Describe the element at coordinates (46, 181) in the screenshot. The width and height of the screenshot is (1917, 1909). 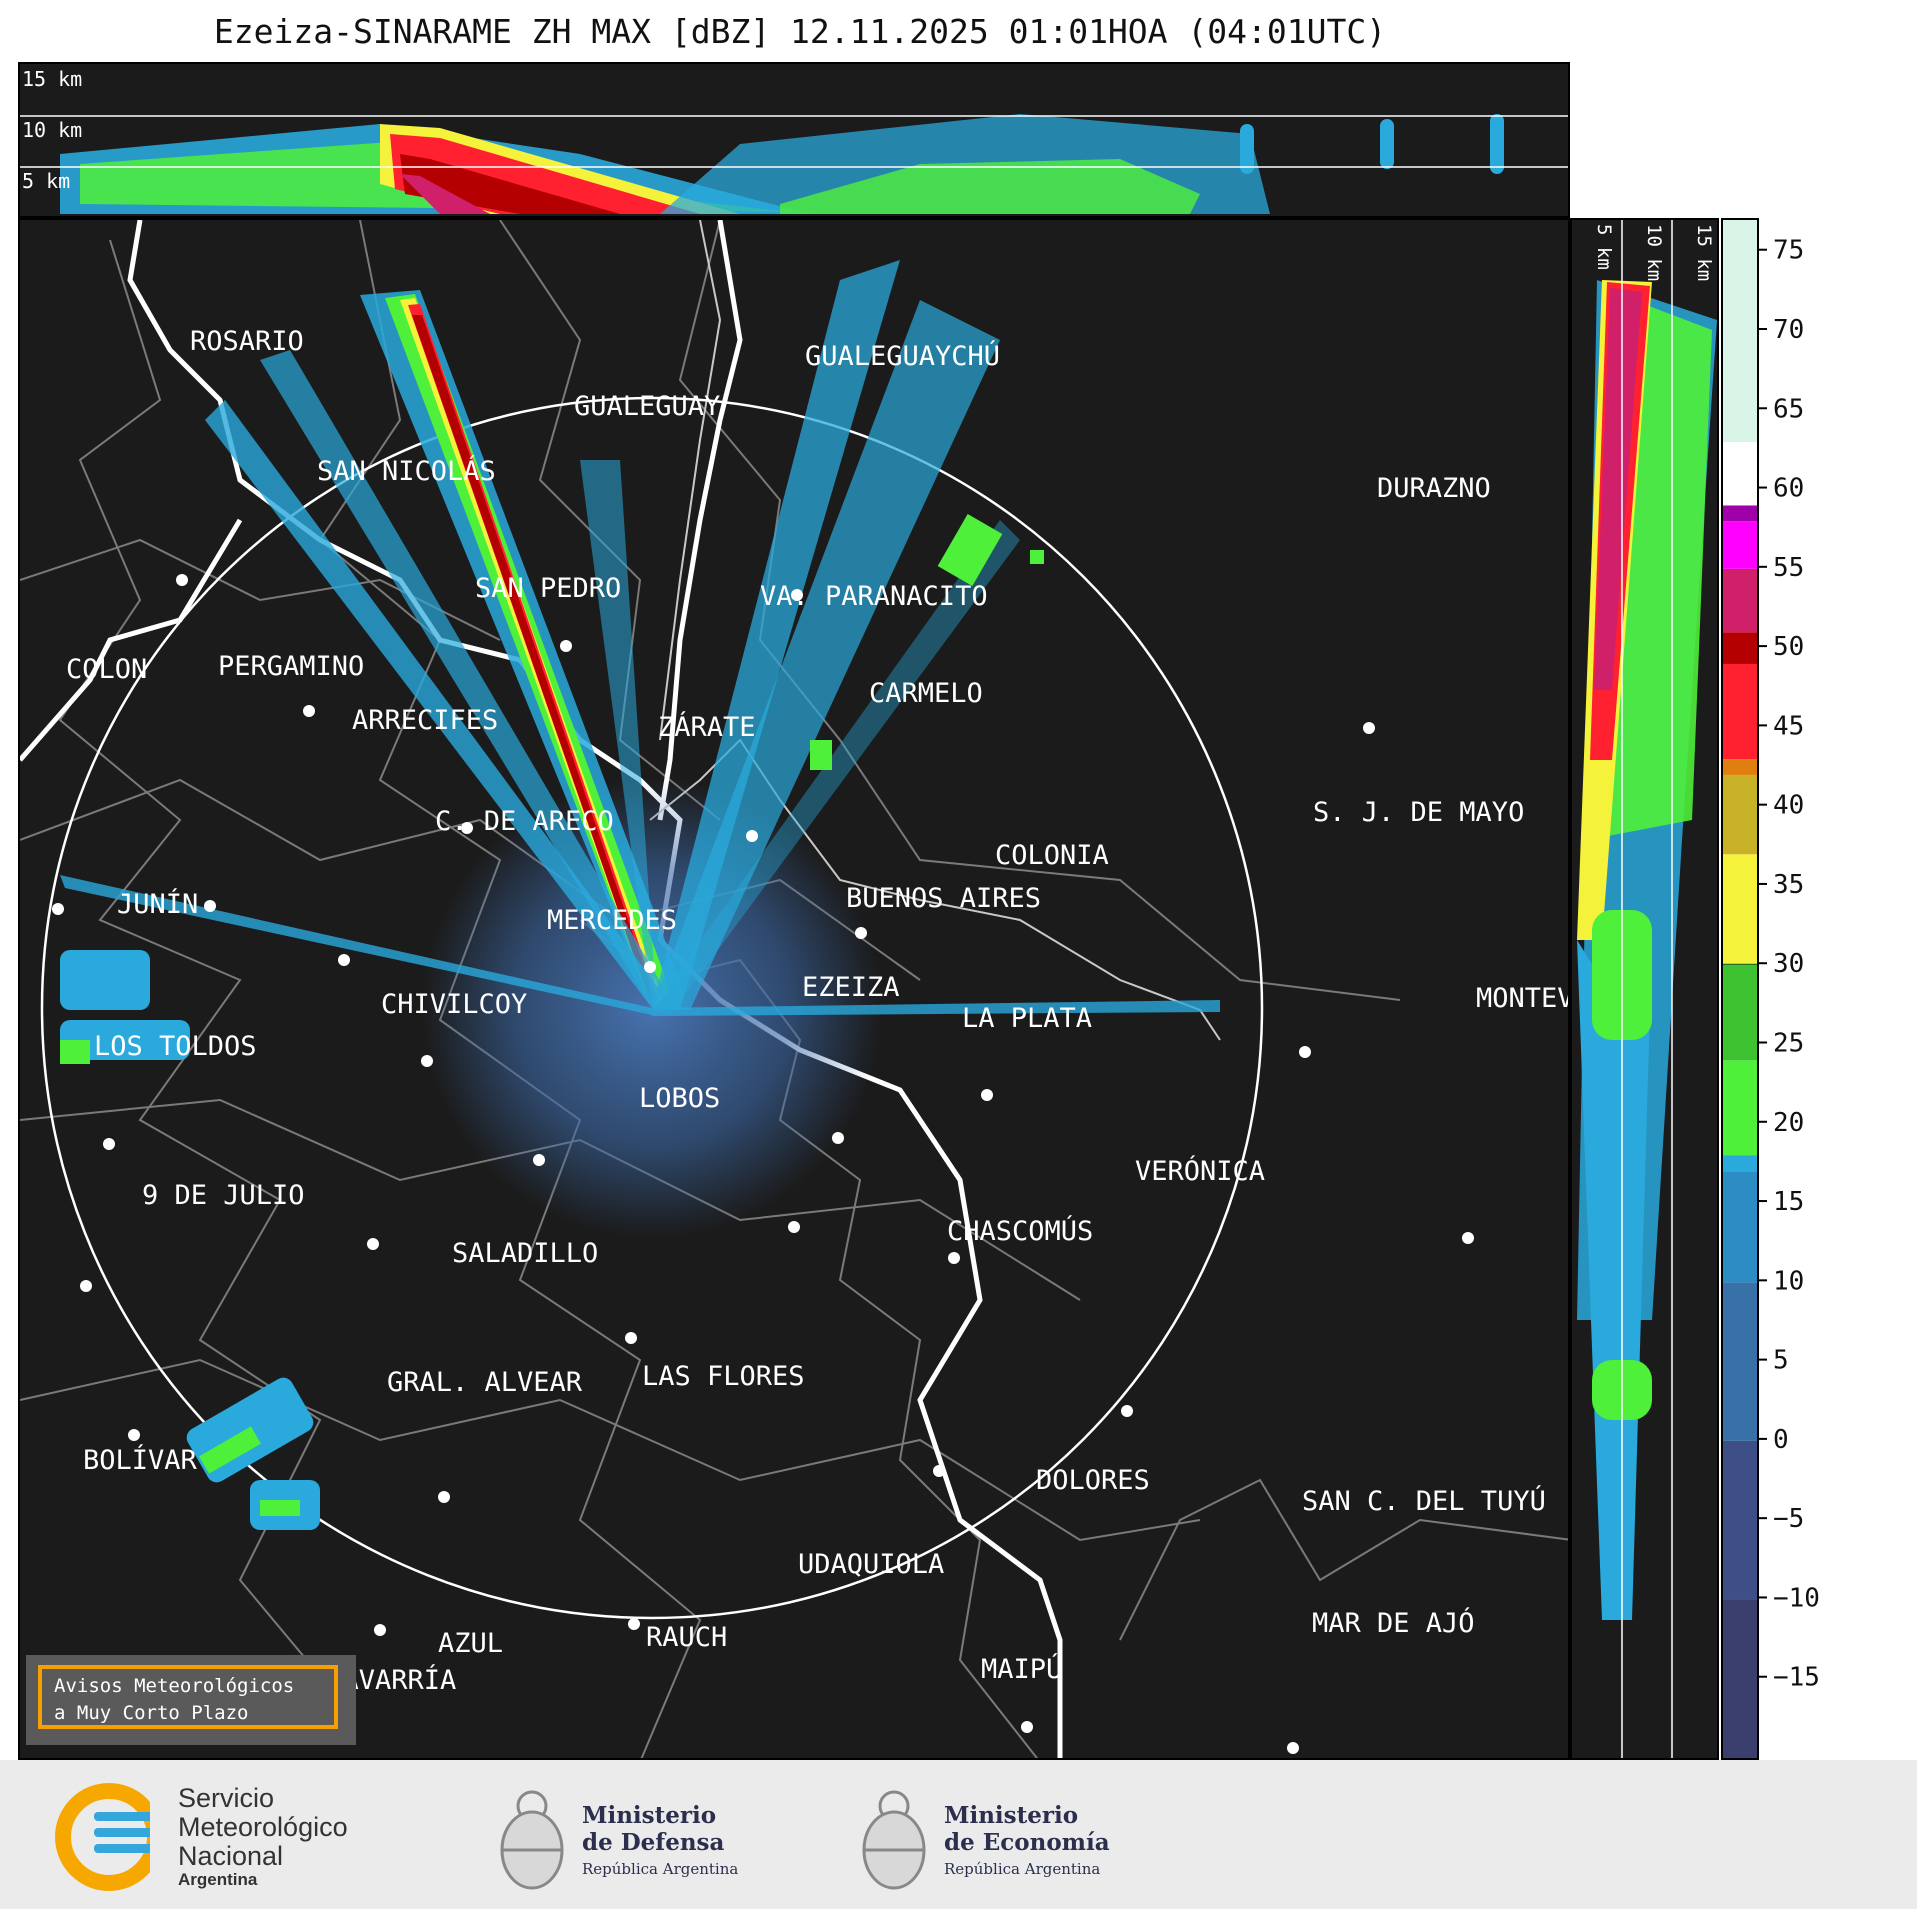
I see `height-label-5km: 5 km` at that location.